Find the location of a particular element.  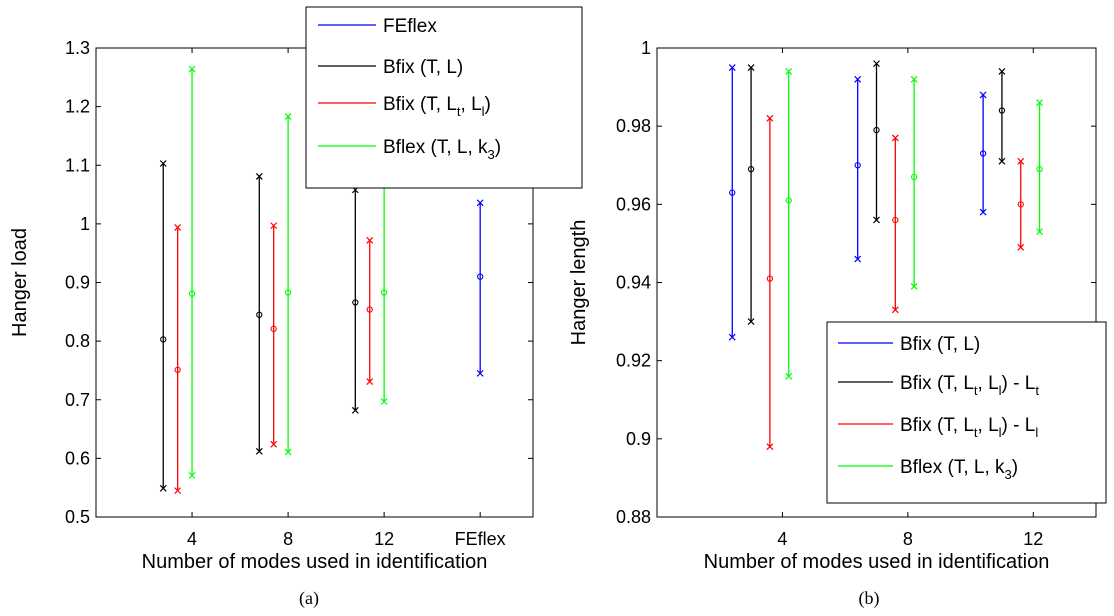

legend-subscript: 3 is located at coordinates (491, 154).